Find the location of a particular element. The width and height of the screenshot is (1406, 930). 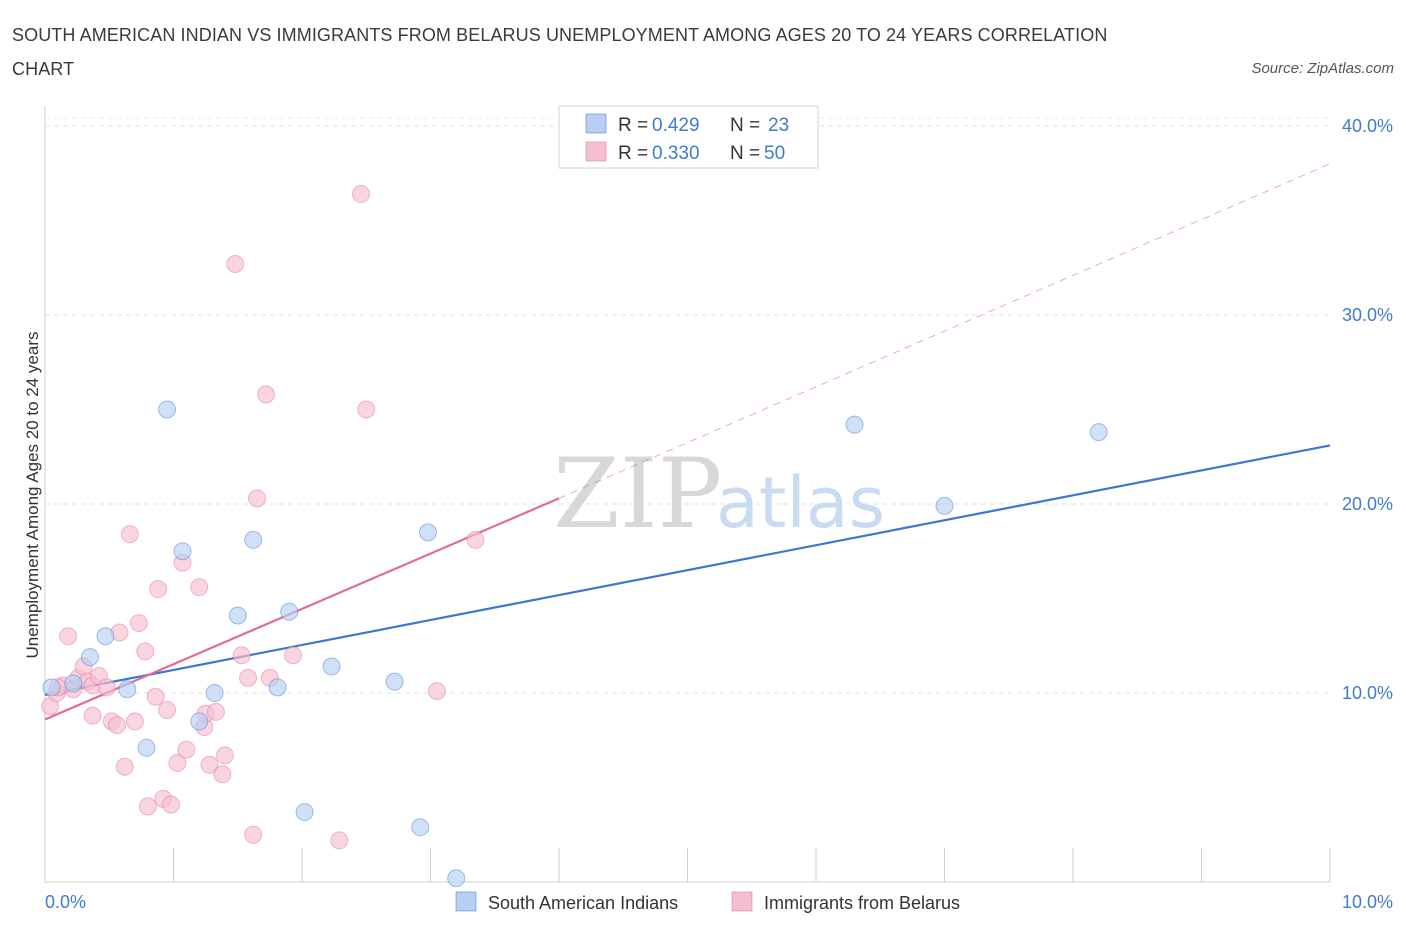

legend-r-value-2: 0.330 is located at coordinates (676, 153).